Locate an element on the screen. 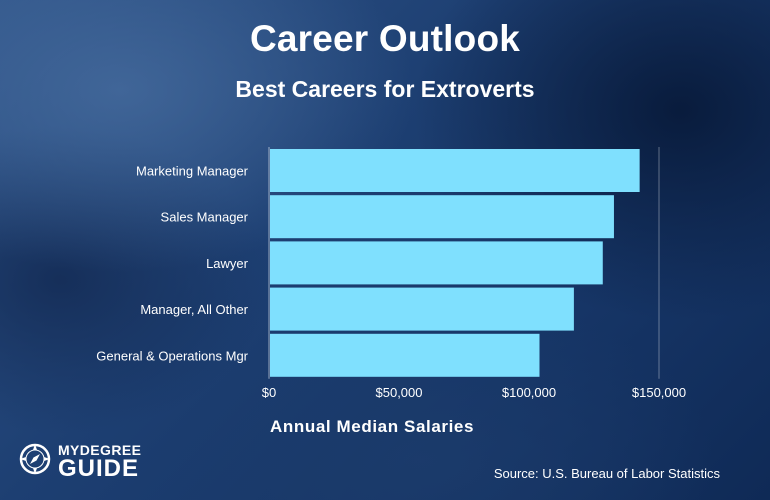 This screenshot has height=500, width=770. mydegreeguide-logo: MYDEGREE GUIDE is located at coordinates (83, 462).